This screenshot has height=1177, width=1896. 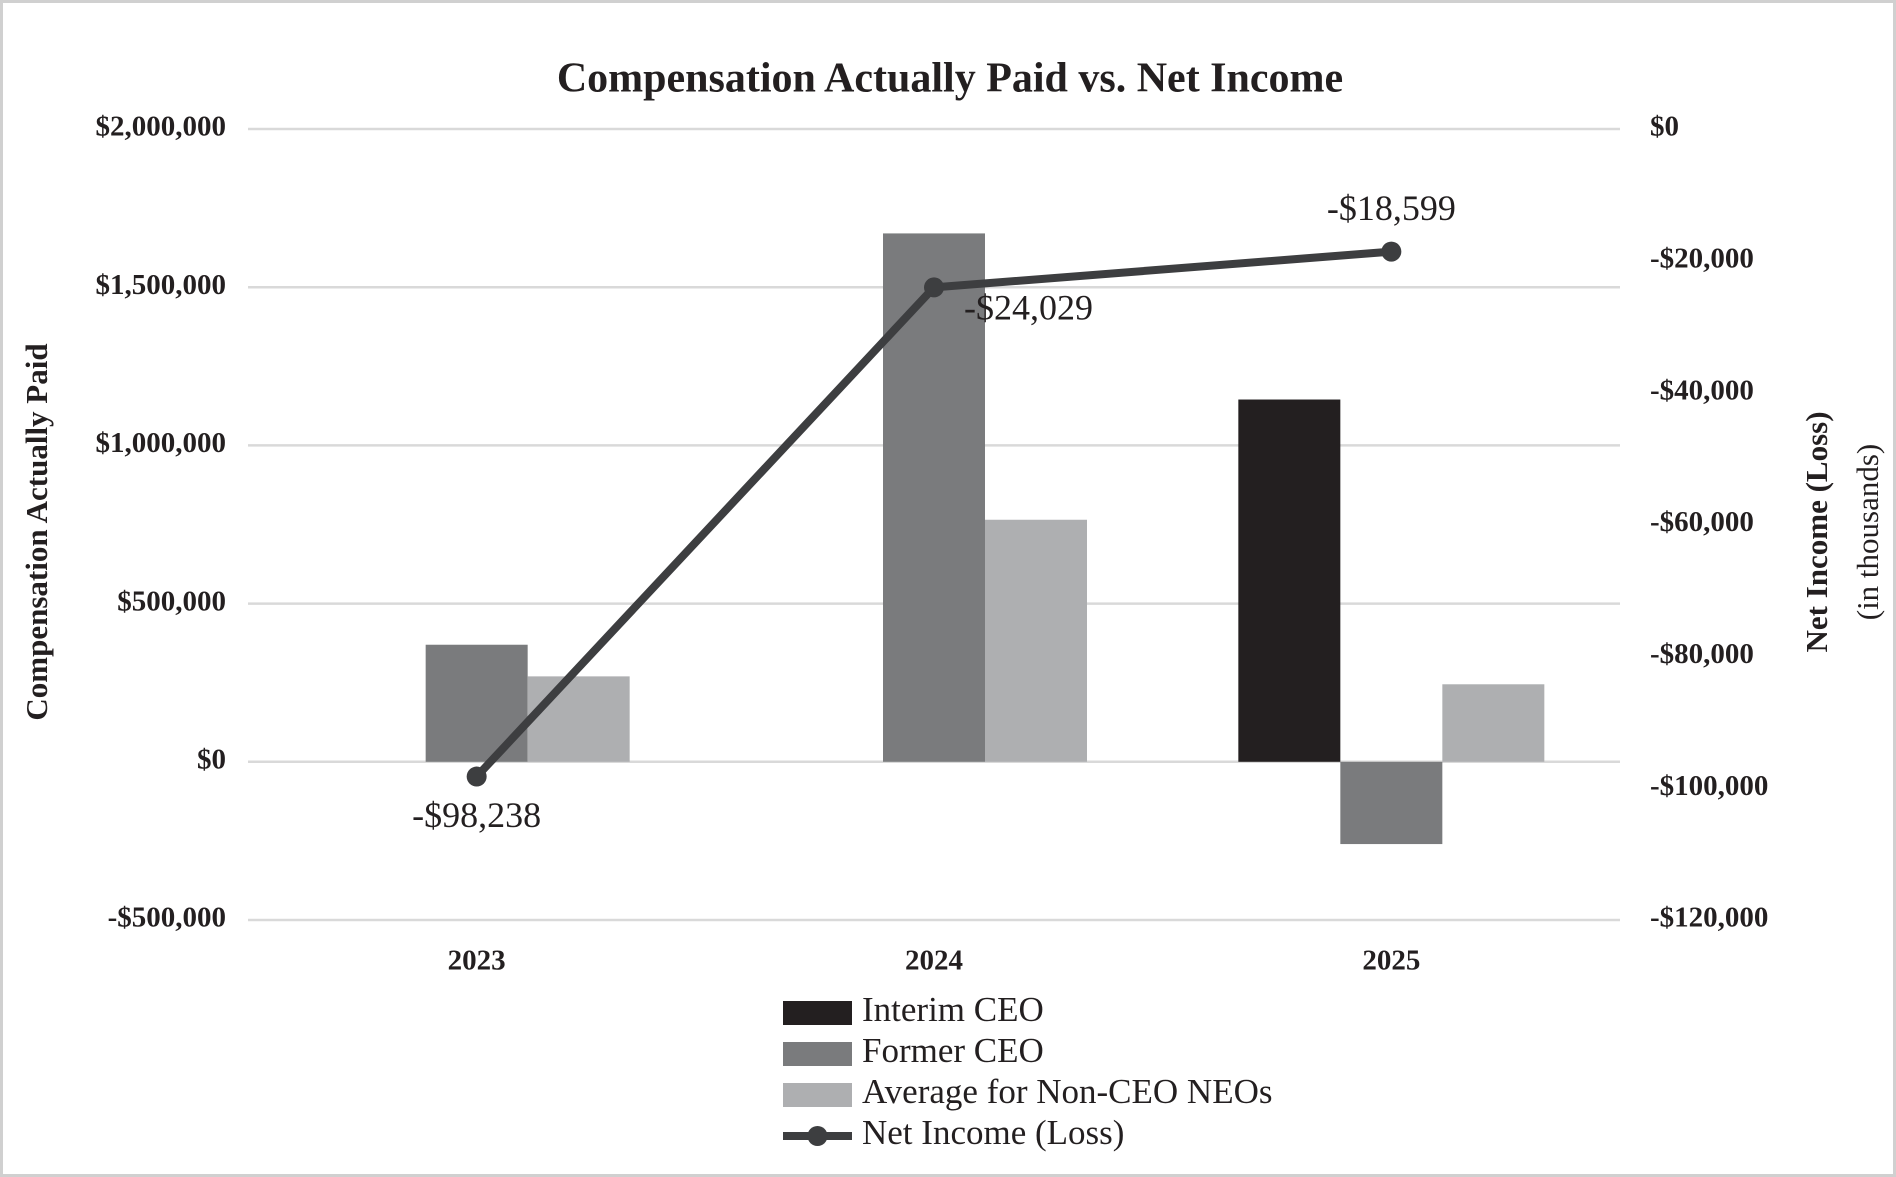 I want to click on y-tick-label: $500,000, so click(x=171, y=601).